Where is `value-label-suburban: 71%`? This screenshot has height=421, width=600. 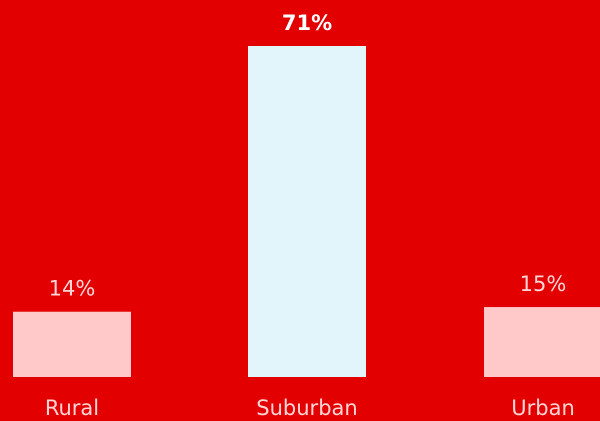 value-label-suburban: 71% is located at coordinates (307, 23).